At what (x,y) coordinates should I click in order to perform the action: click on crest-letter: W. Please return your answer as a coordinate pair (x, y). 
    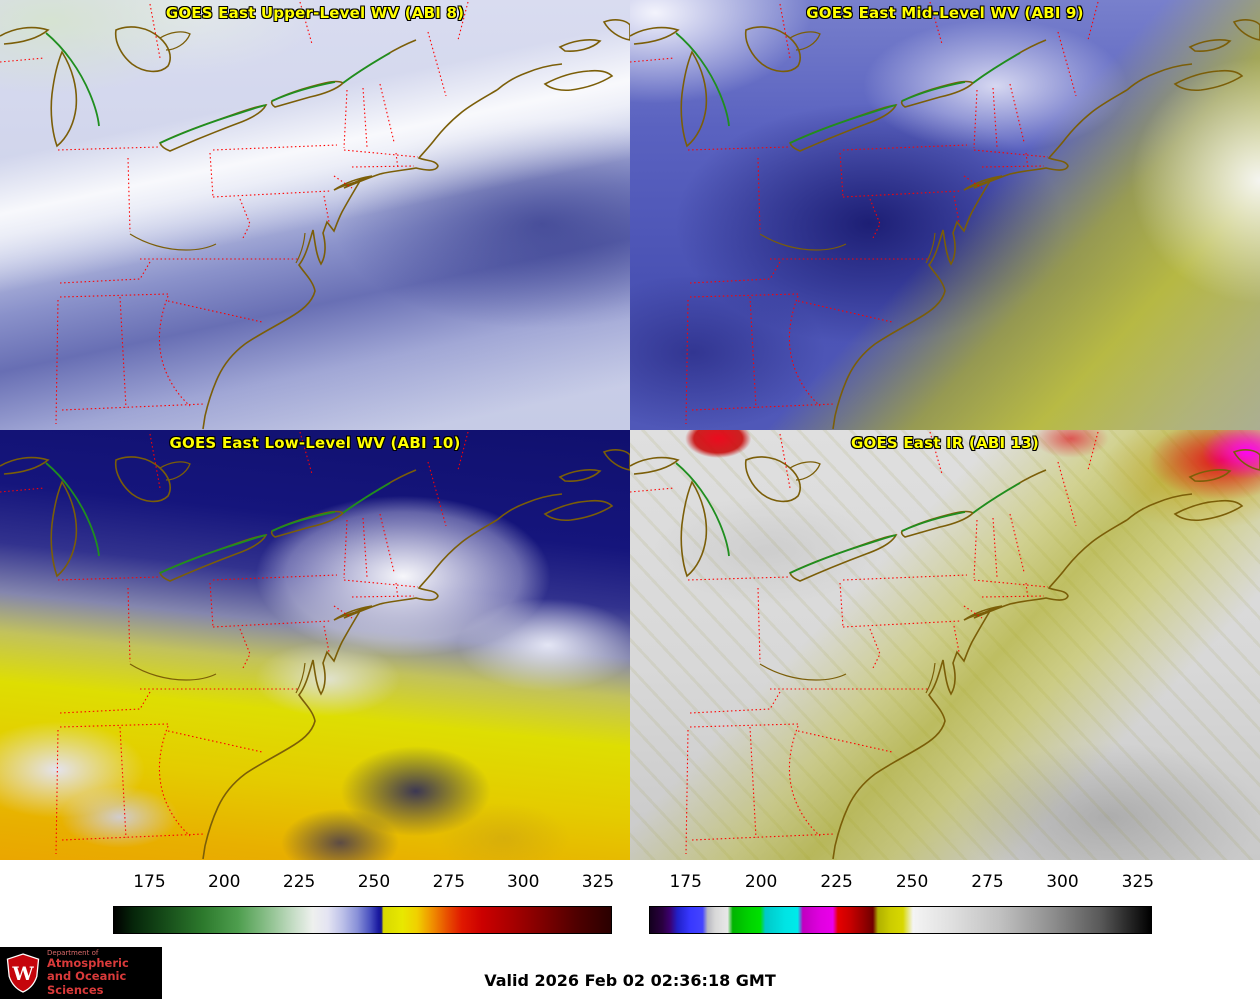
    Looking at the image, I should click on (22, 974).